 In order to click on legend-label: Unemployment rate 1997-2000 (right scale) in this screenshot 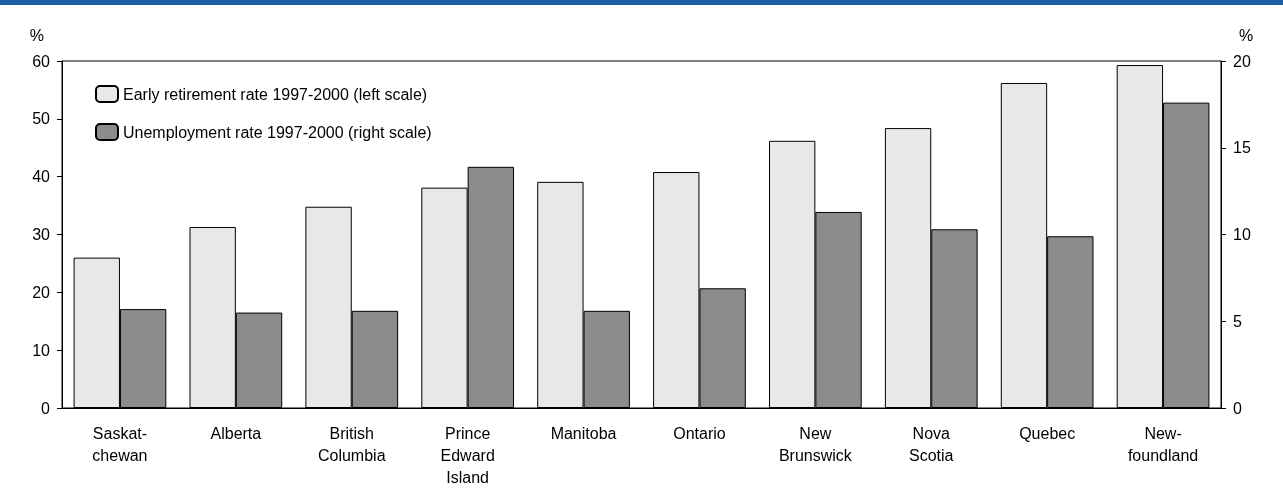, I will do `click(277, 132)`.